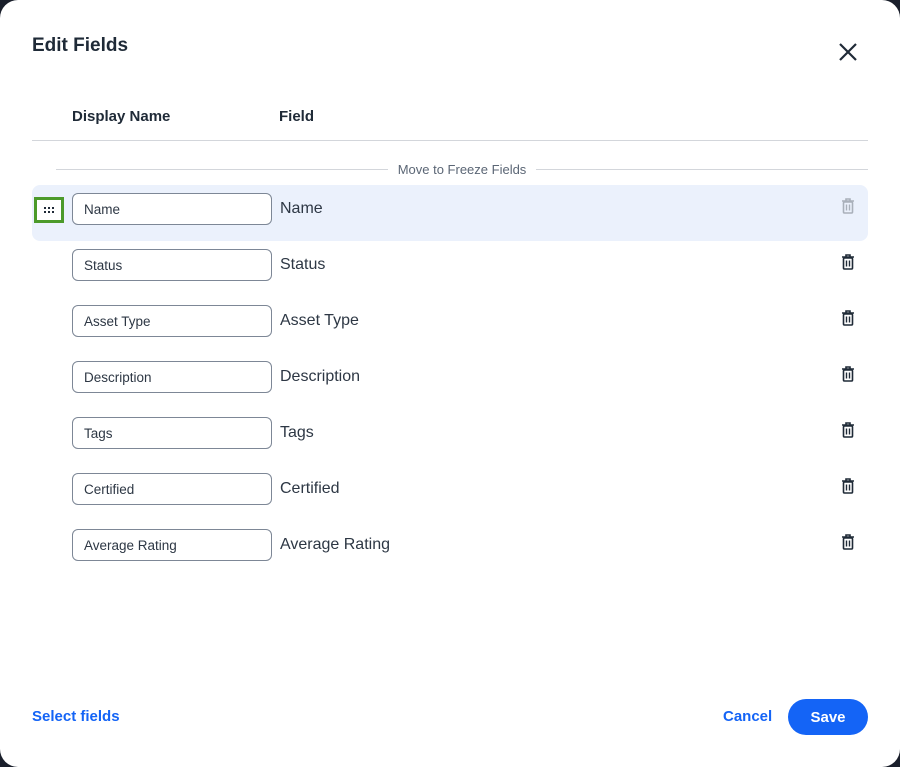 The width and height of the screenshot is (900, 767). I want to click on field-row: Name, so click(450, 213).